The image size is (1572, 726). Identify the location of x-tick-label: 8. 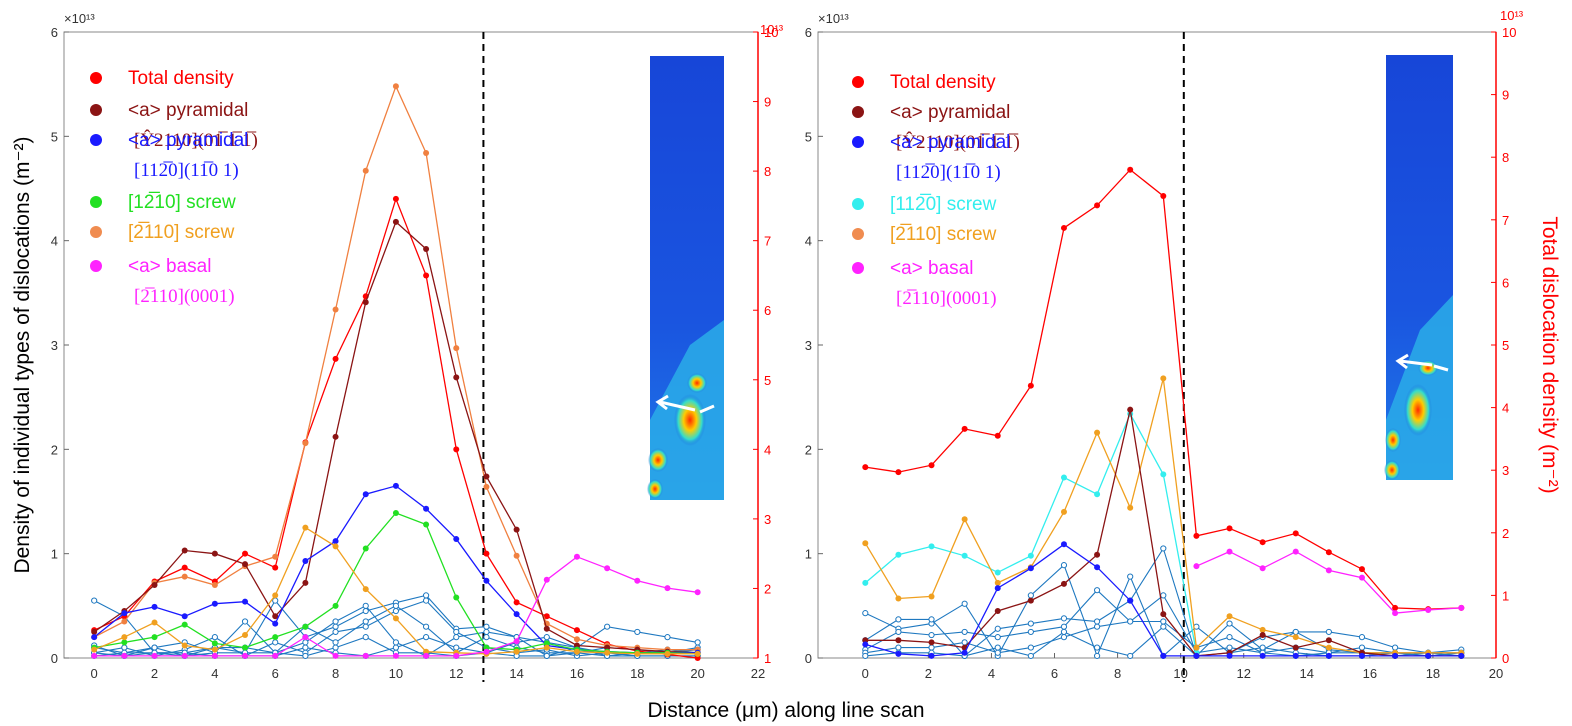
(1117, 673).